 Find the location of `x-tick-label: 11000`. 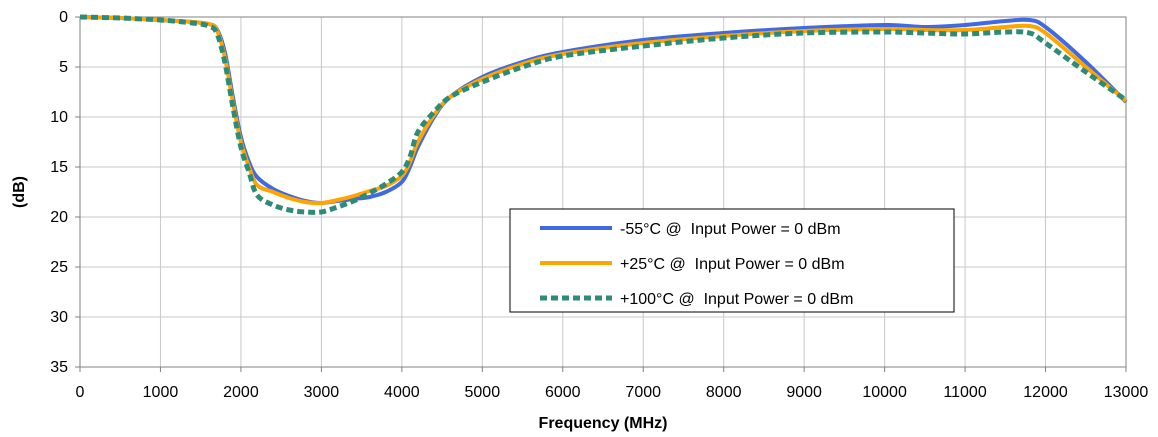

x-tick-label: 11000 is located at coordinates (964, 392).